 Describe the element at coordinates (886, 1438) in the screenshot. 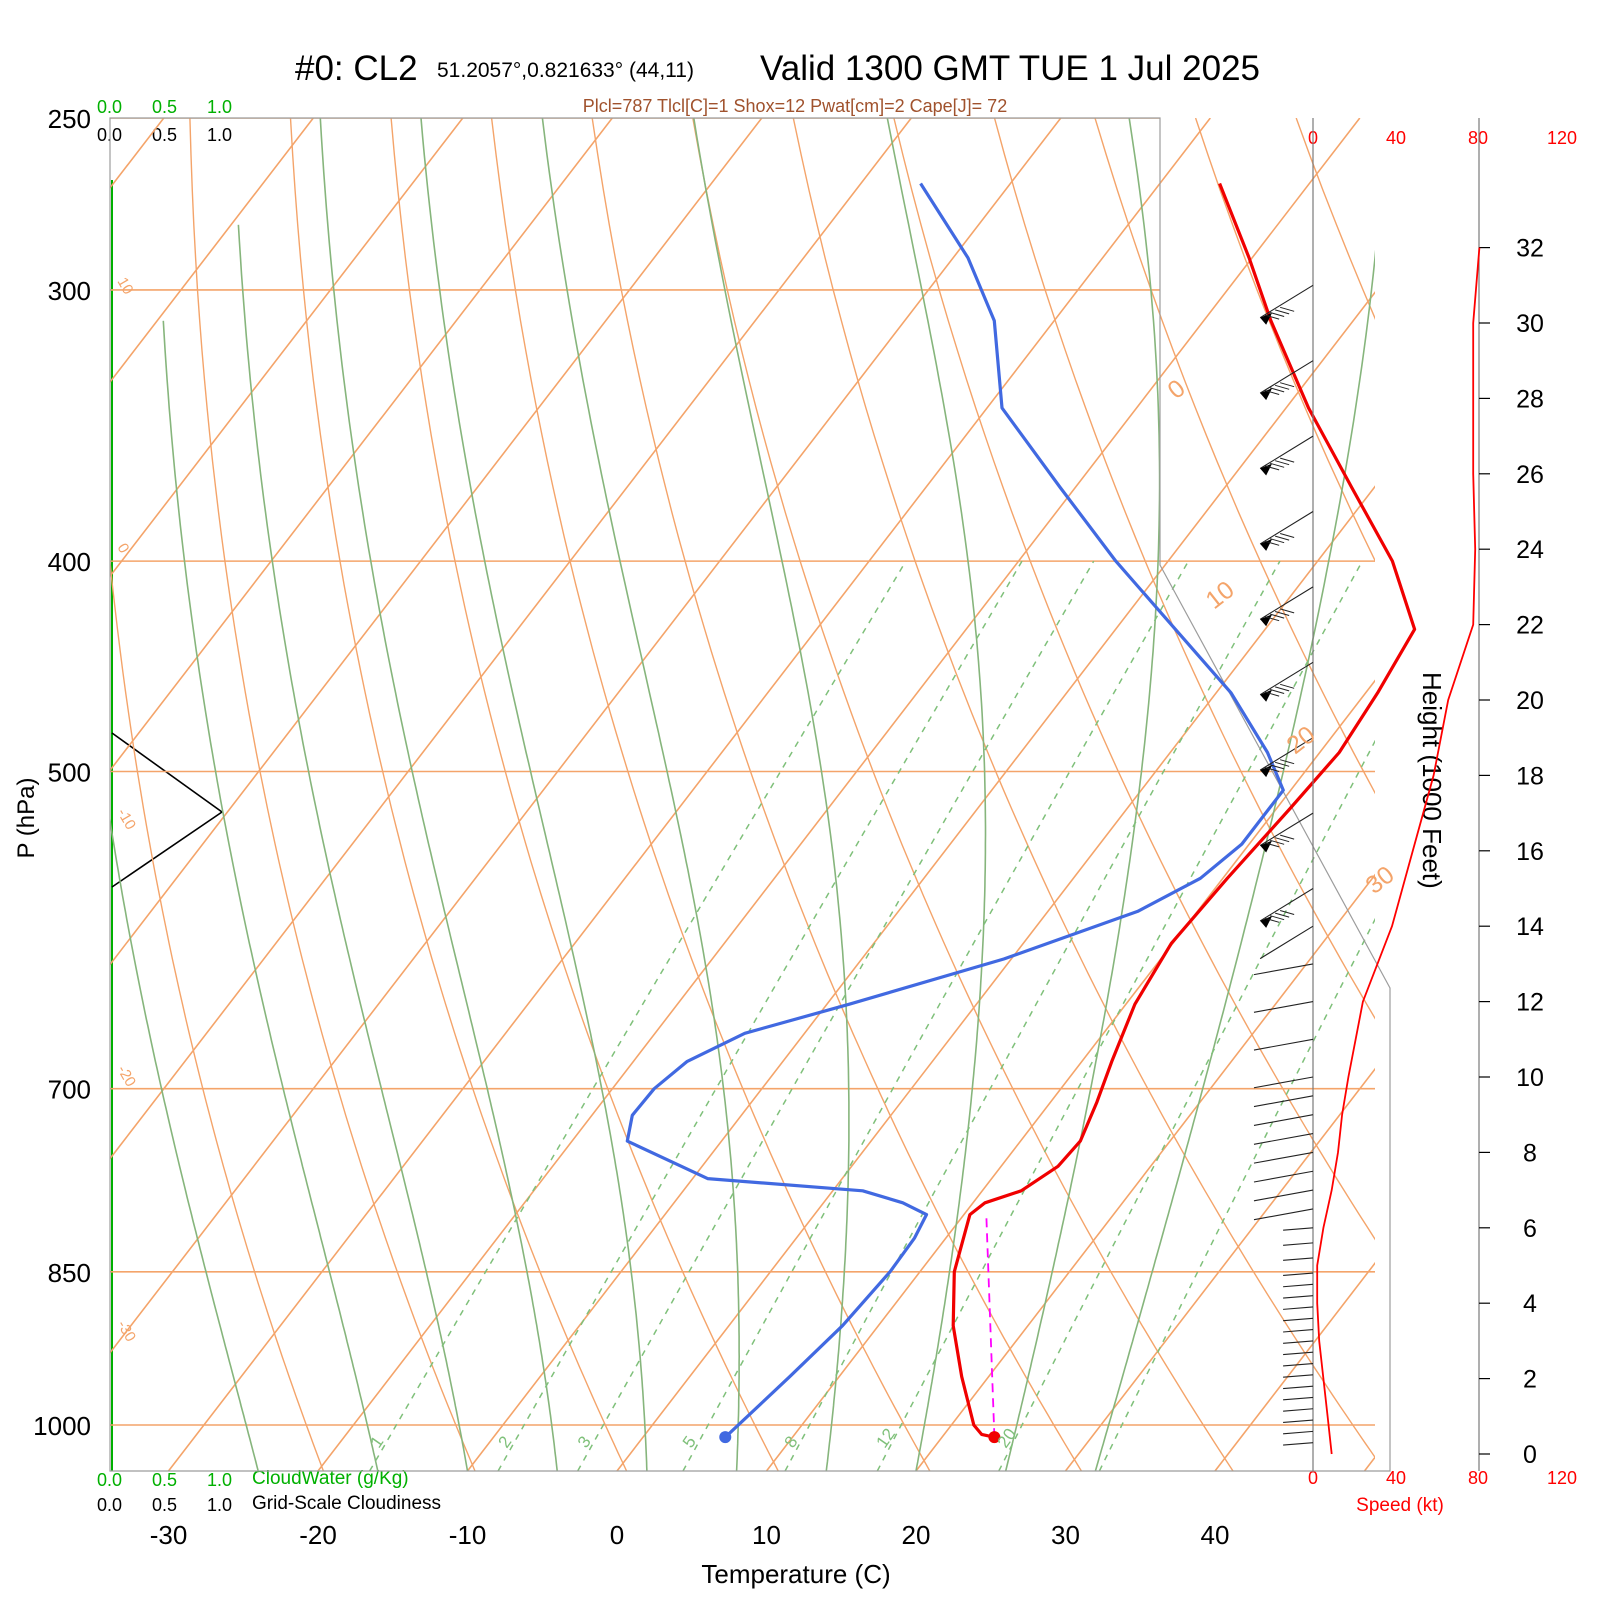

I see `mixing-ratio-label: 12` at that location.